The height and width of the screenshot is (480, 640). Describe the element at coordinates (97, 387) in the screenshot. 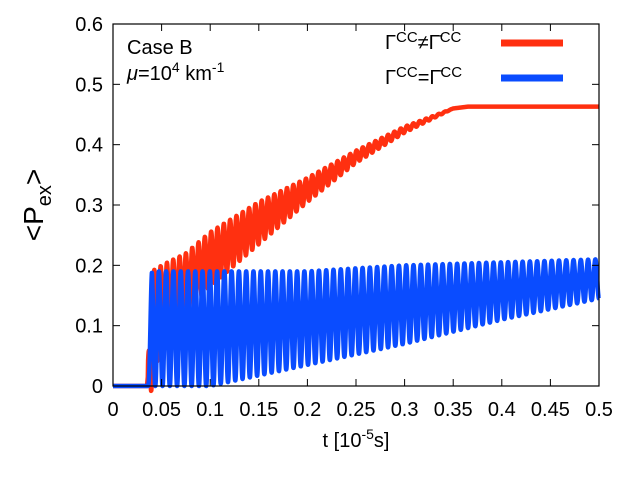

I see `y-tick-label: 0` at that location.